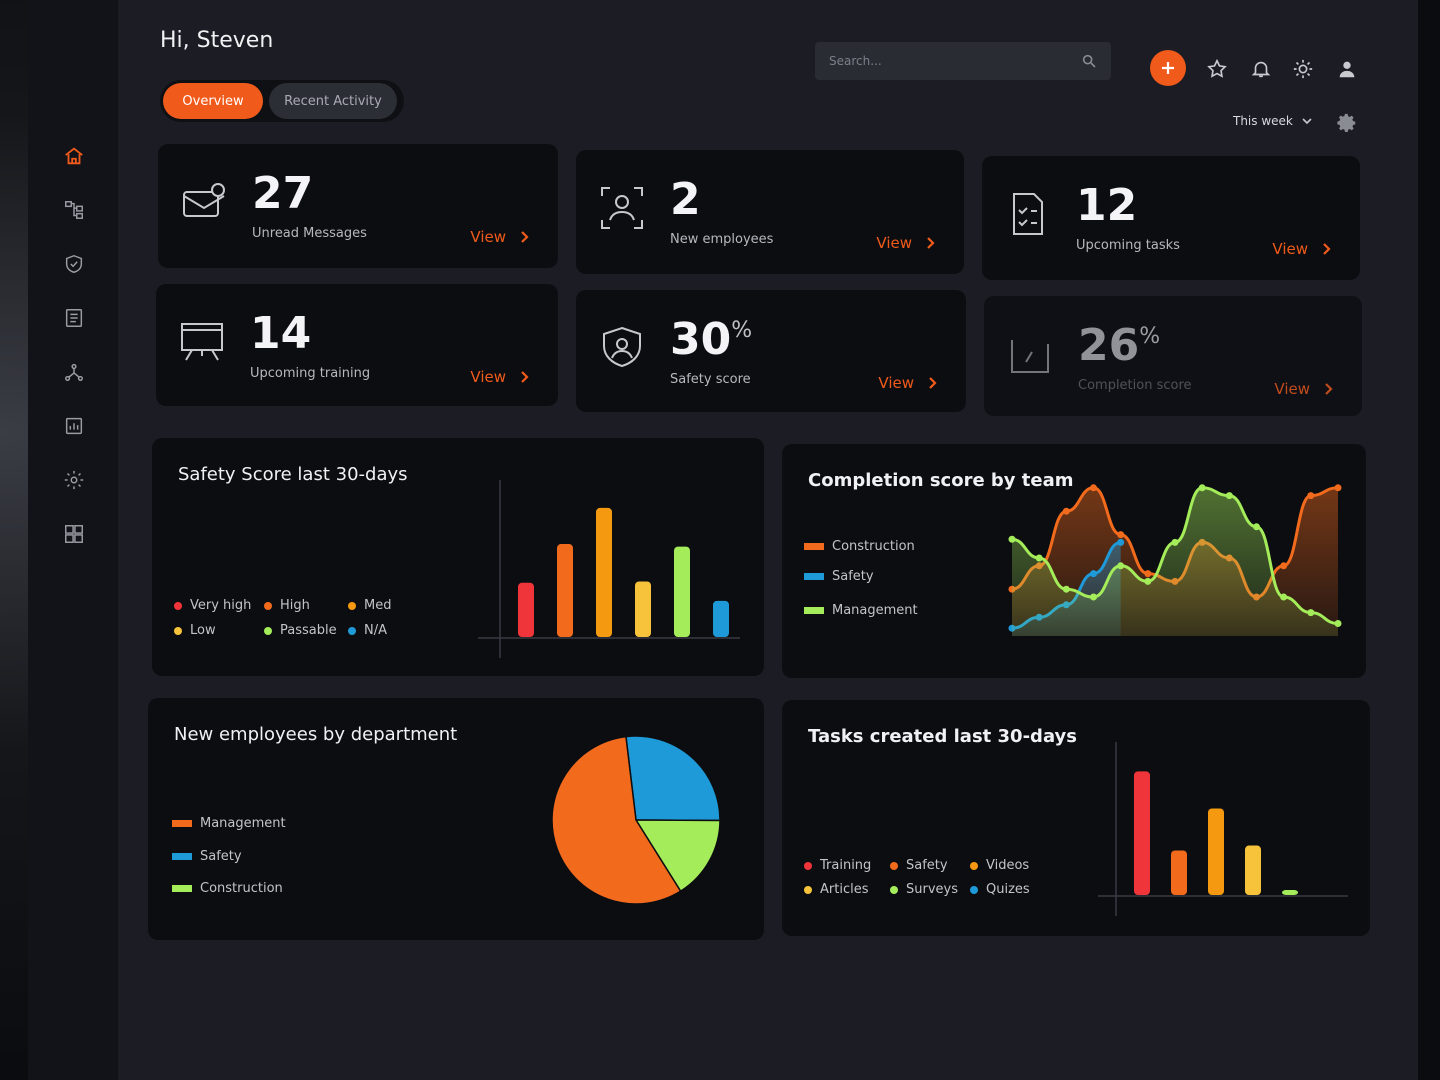 The height and width of the screenshot is (1080, 1440). I want to click on stat-card-training: 14 Upcoming training View, so click(357, 345).